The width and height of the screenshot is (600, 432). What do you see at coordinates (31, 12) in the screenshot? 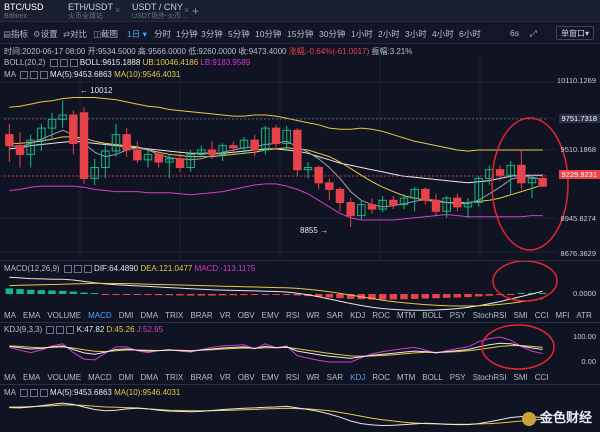
I see `tab-btc-usd: BTC/USD Bitfinex` at bounding box center [31, 12].